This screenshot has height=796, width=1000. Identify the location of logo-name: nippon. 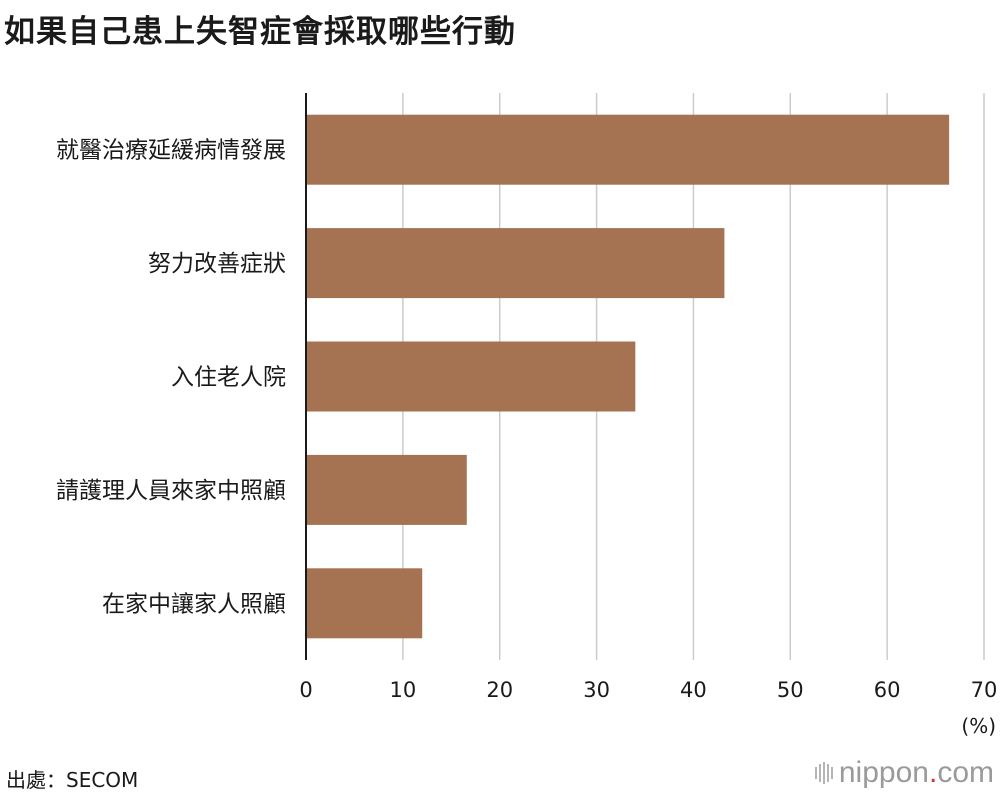
(883, 772).